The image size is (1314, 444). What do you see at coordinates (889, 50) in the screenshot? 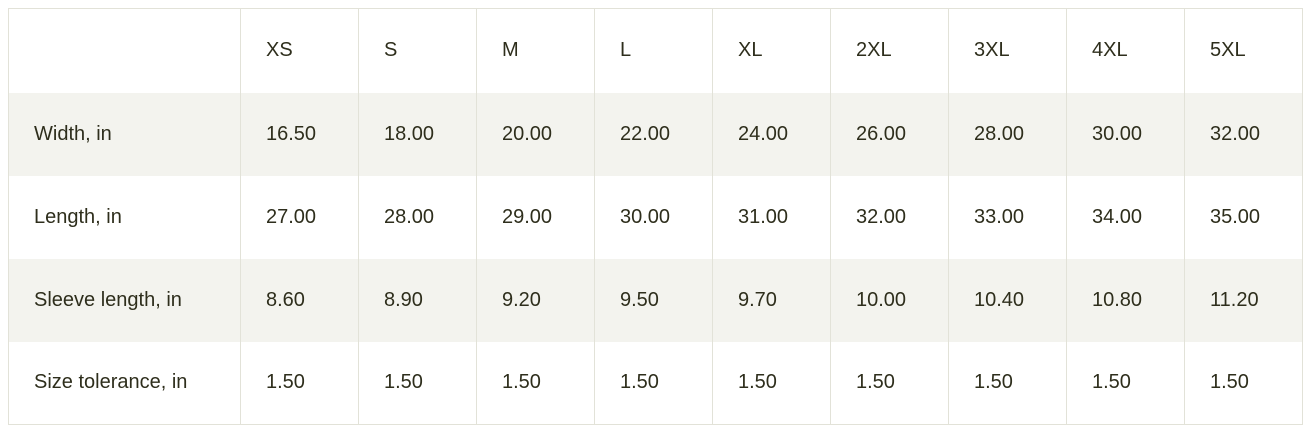
I see `column-header: 2XL` at bounding box center [889, 50].